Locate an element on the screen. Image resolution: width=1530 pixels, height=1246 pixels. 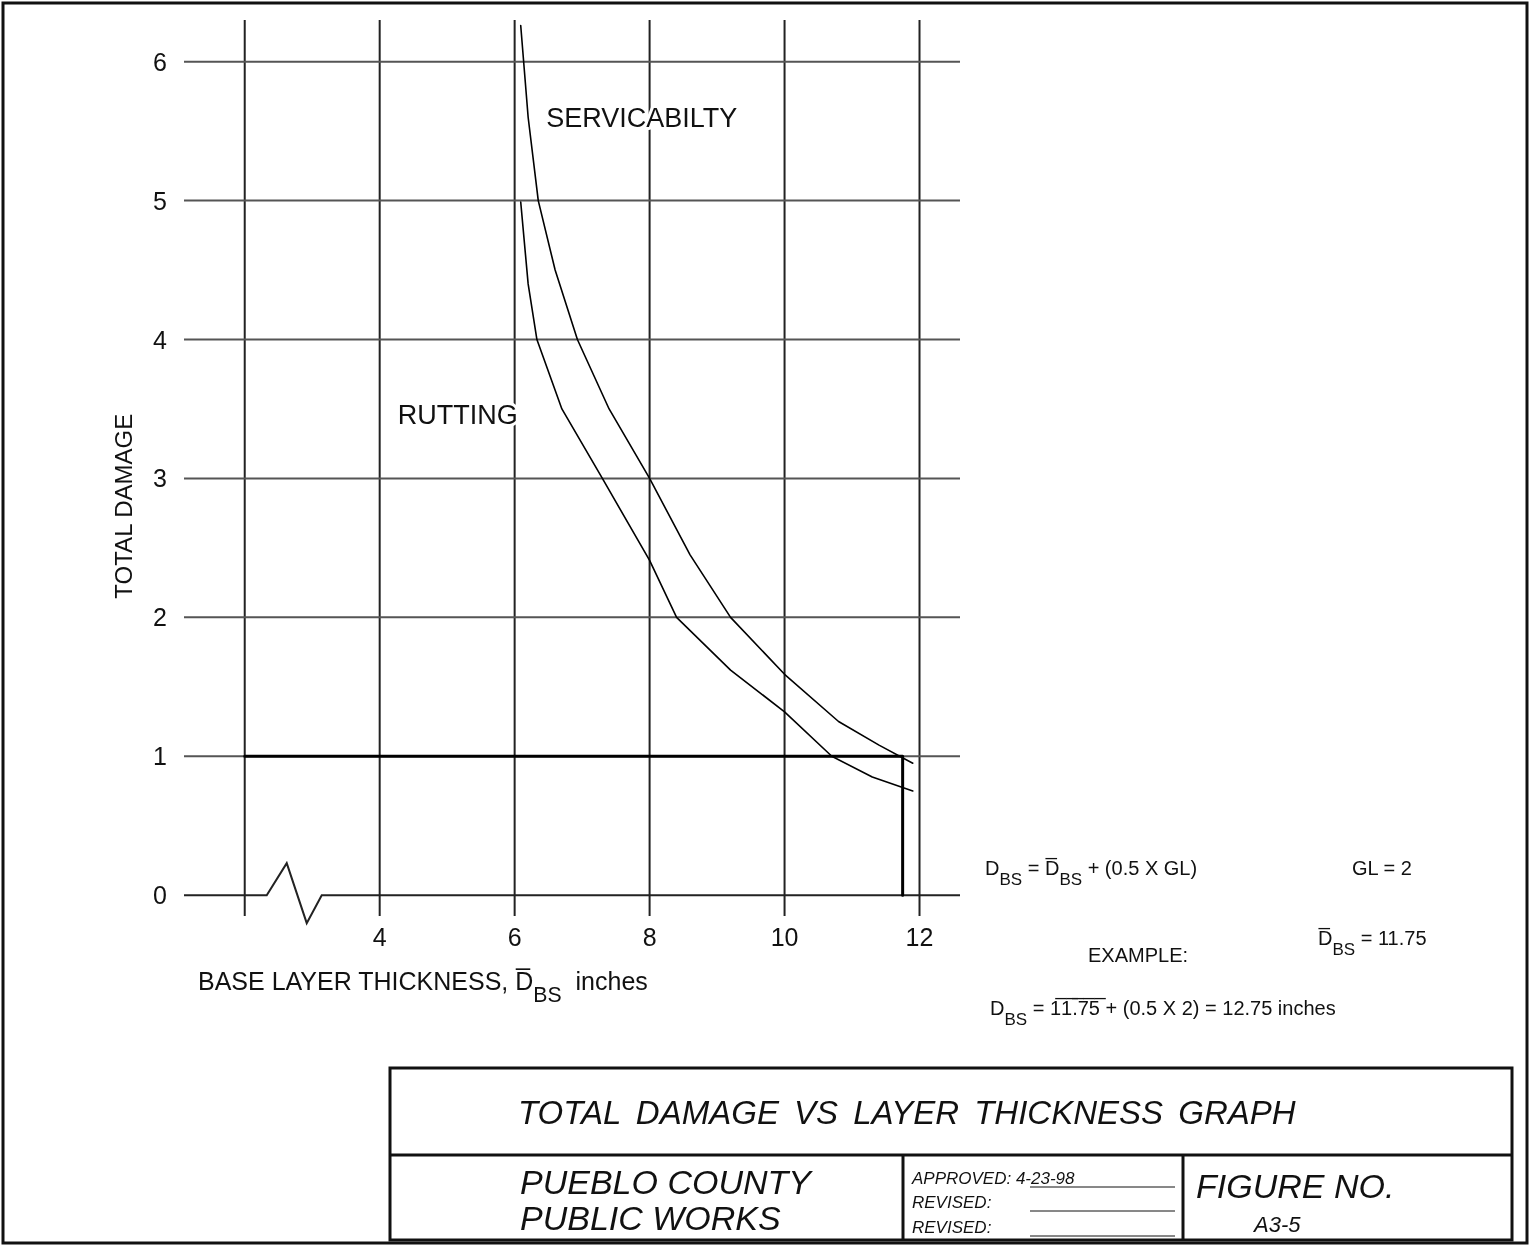
text: D$_{BS}$ = D̅$_{BS}$ + (0.5 X GL) is located at coordinates (1091, 873).